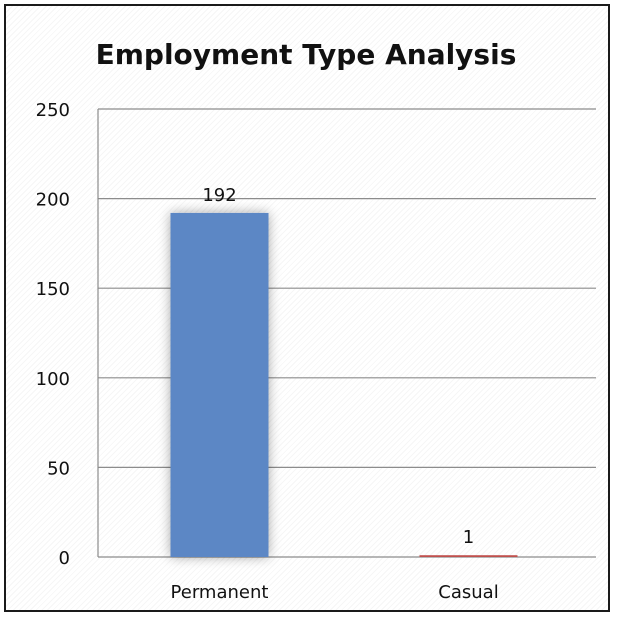 The height and width of the screenshot is (618, 620). Describe the element at coordinates (220, 592) in the screenshot. I see `x-tick-label-permanent: Permanent` at that location.